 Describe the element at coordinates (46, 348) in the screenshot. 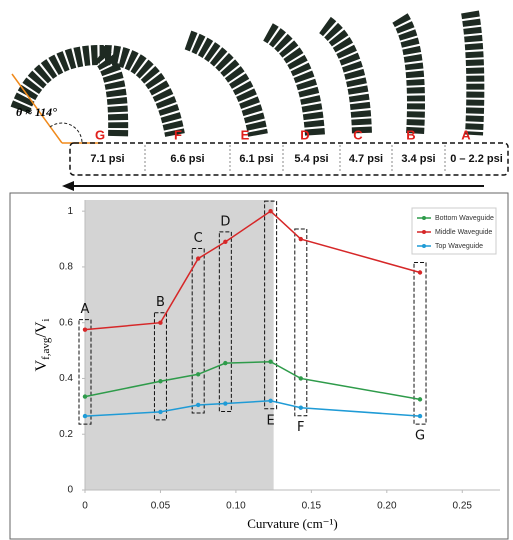

I see `y-axis-label-part: f,avg` at that location.